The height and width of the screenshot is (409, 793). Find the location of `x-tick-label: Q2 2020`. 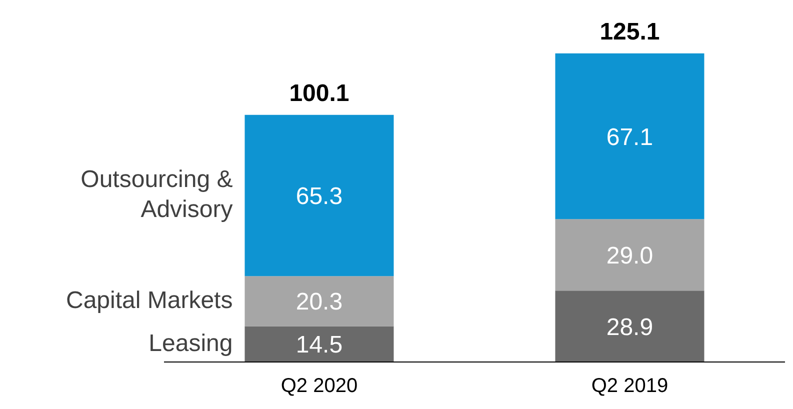

x-tick-label: Q2 2020 is located at coordinates (319, 386).